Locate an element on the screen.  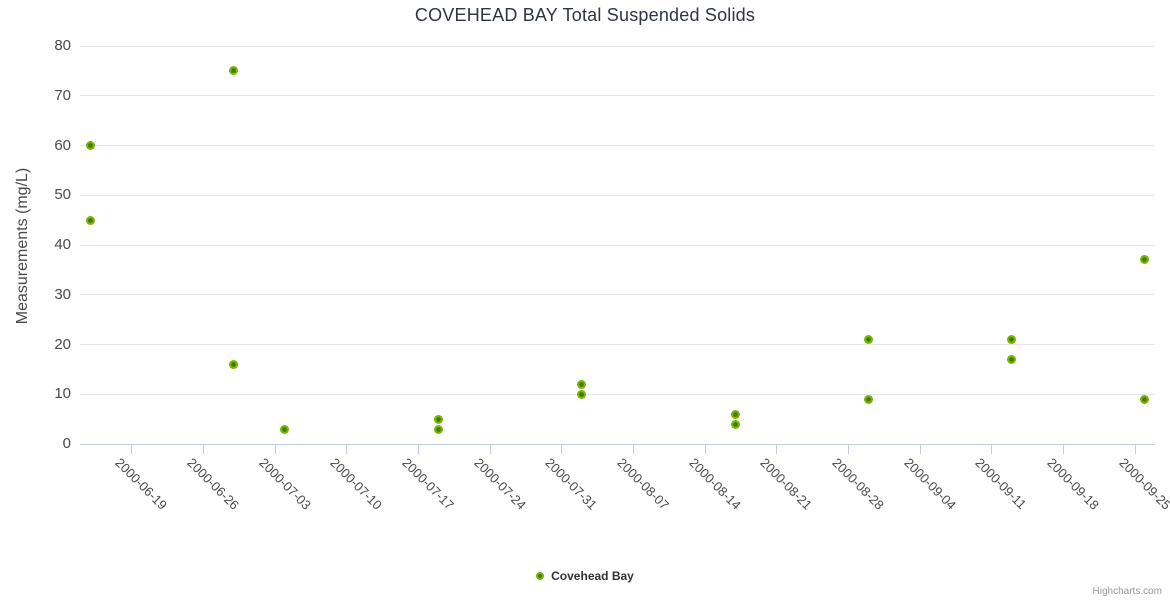
x-tick-label: 2000-06-19 is located at coordinates (141, 484).